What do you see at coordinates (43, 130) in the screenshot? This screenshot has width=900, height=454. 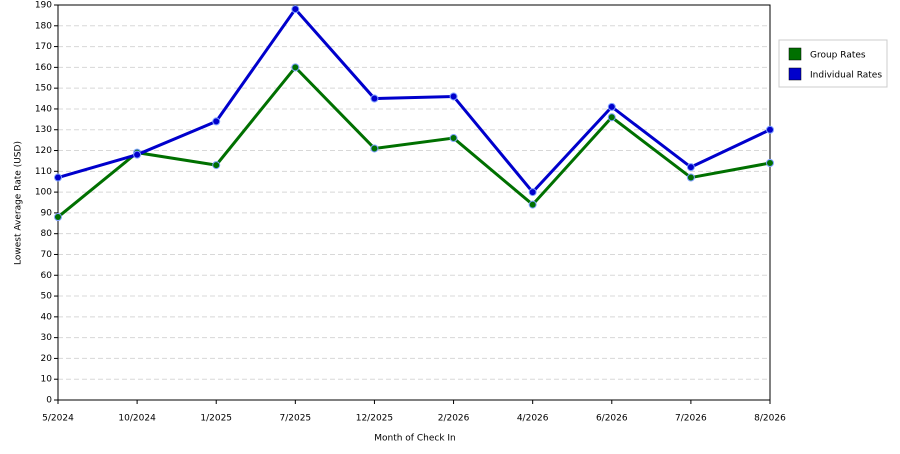 I see `y-tick-label: 130` at bounding box center [43, 130].